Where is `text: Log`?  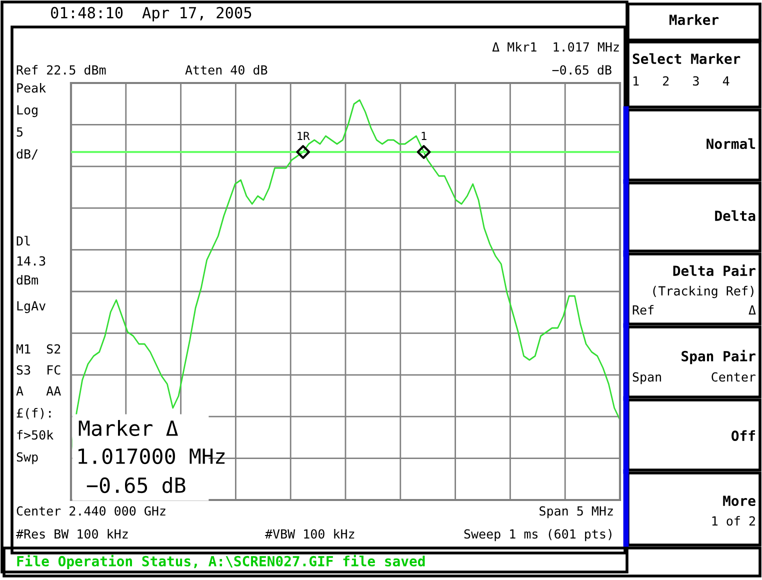
text: Log is located at coordinates (27, 111).